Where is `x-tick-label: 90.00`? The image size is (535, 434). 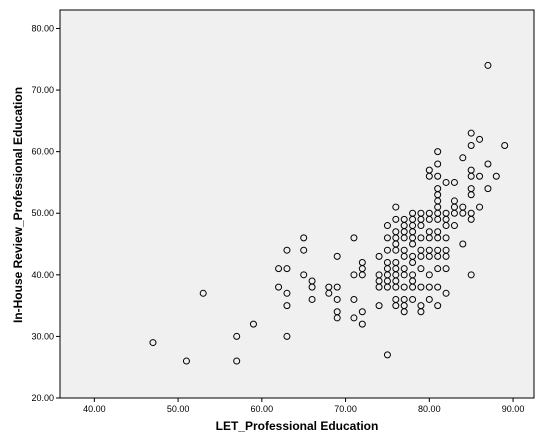 x-tick-label: 90.00 is located at coordinates (513, 409).